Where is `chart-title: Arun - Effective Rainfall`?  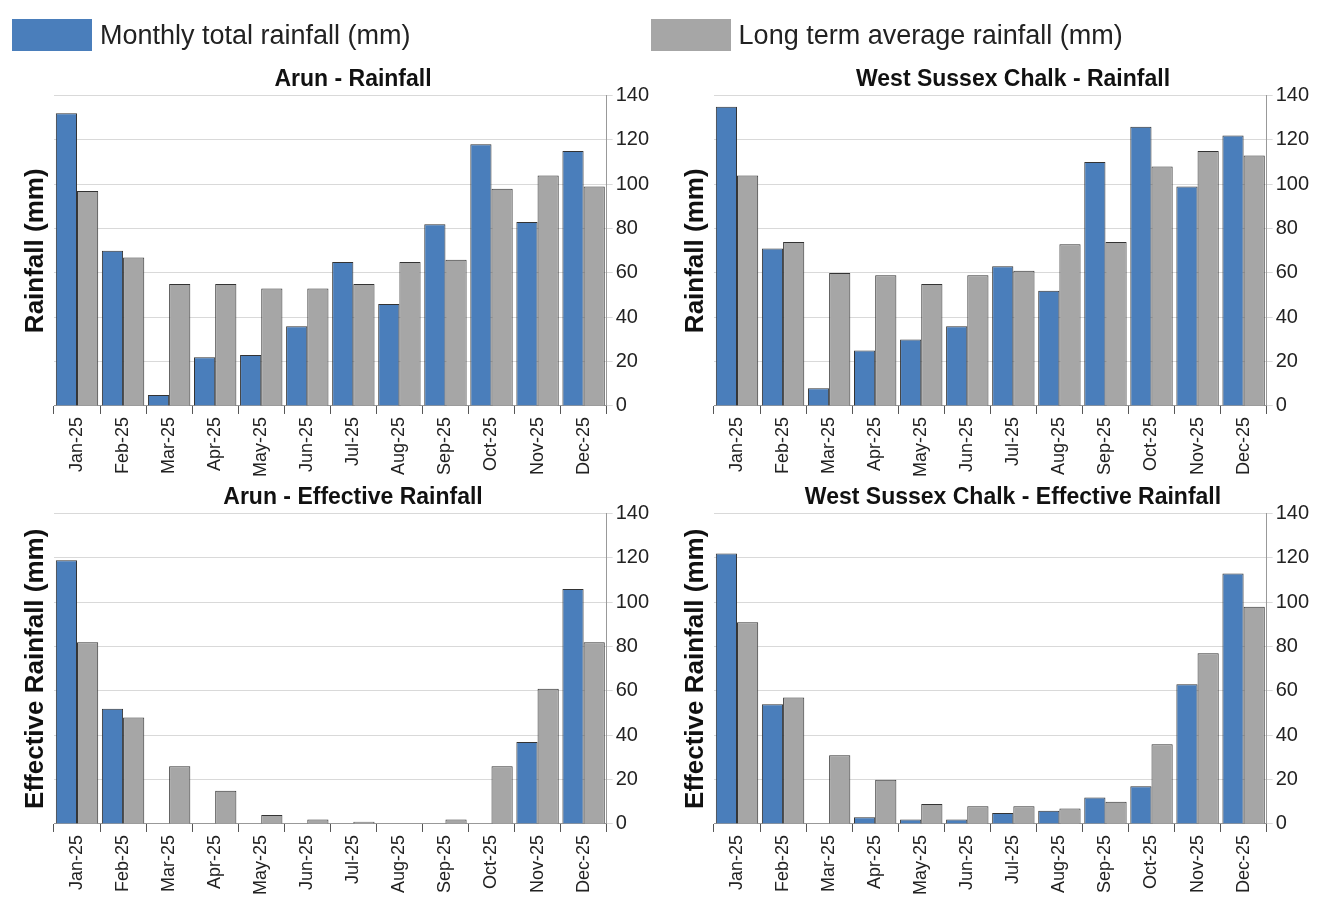 chart-title: Arun - Effective Rainfall is located at coordinates (353, 496).